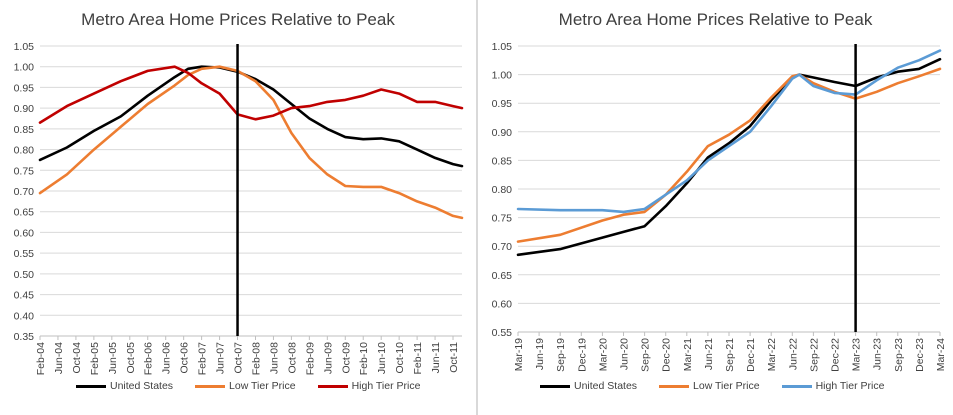  I want to click on x-tick-label: Feb-04, so click(41, 358).